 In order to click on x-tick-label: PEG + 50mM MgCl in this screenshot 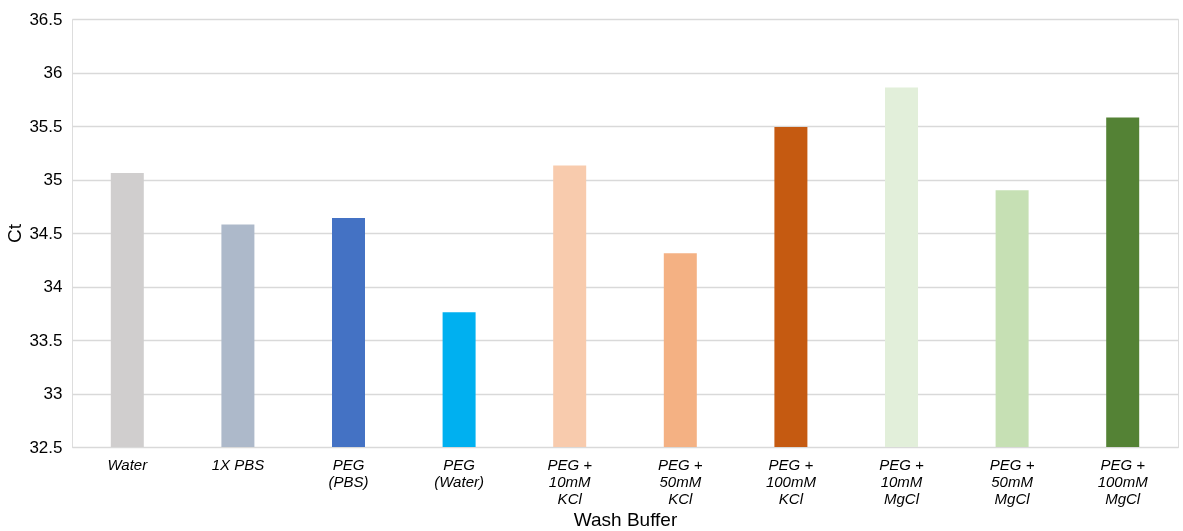, I will do `click(1012, 481)`.